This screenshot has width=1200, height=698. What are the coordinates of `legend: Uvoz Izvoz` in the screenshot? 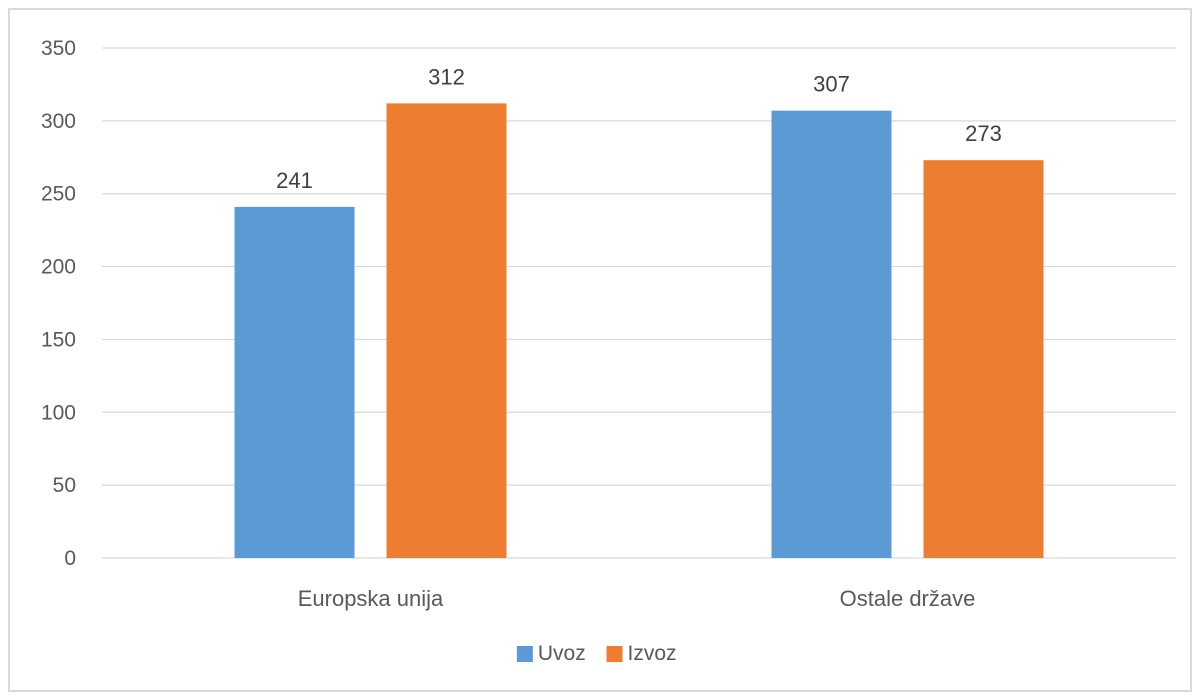 It's located at (596, 653).